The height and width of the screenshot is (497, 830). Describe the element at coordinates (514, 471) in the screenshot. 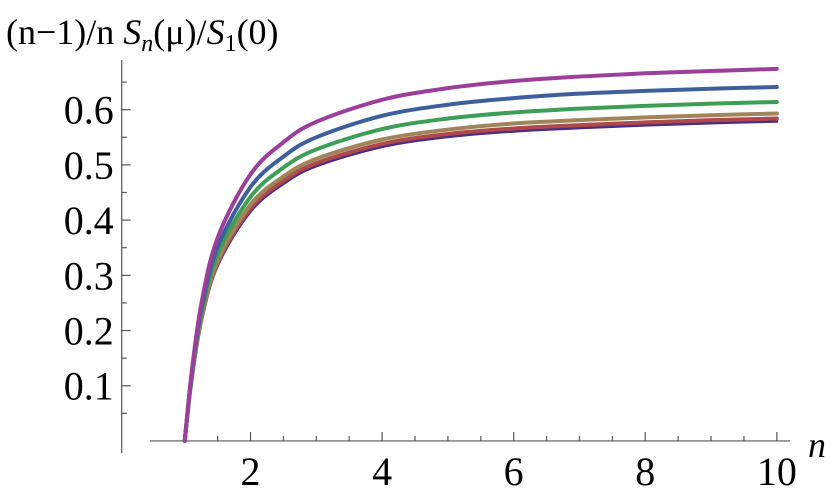

I see `x-tick-label: 6` at that location.